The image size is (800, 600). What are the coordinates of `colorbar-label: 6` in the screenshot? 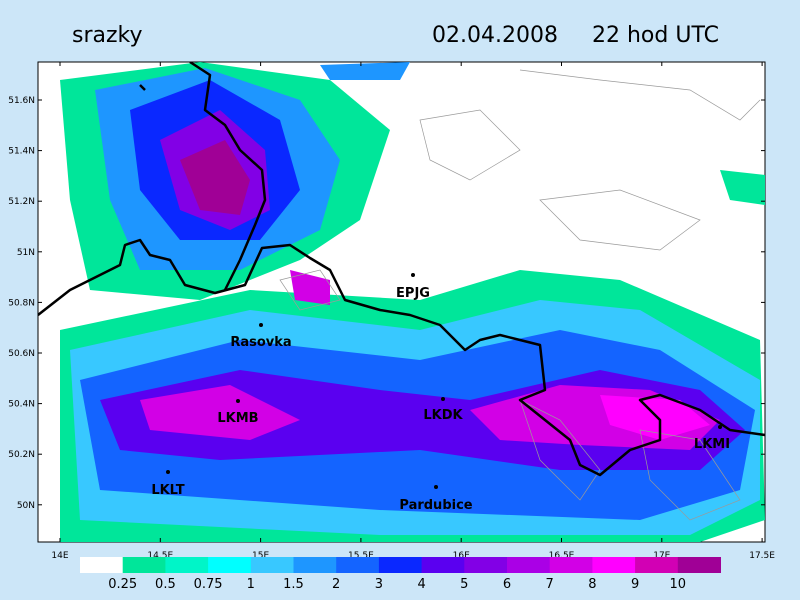 It's located at (507, 584).